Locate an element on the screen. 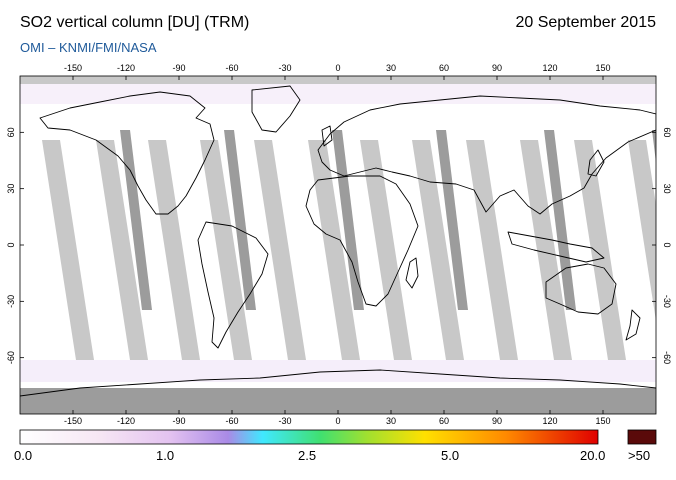 Image resolution: width=676 pixels, height=480 pixels. lon-tick-label-top: 0 is located at coordinates (337, 68).